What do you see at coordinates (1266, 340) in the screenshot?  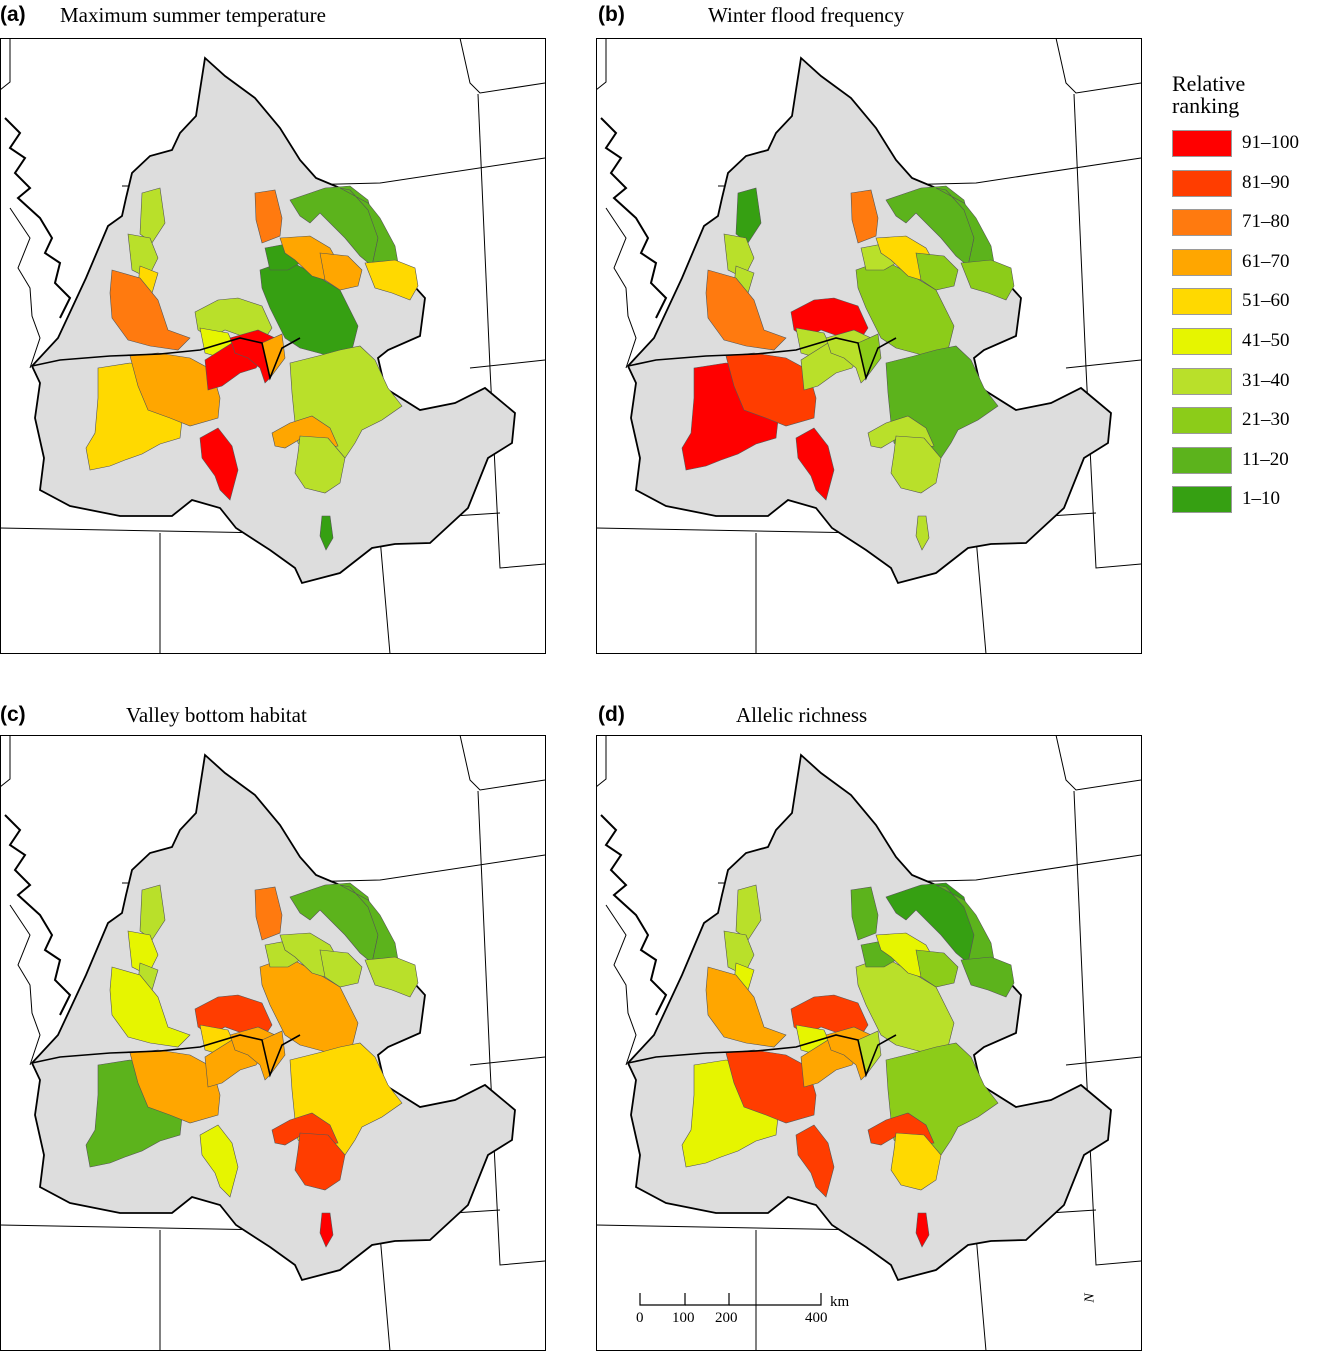 I see `legend-label: 41–50` at bounding box center [1266, 340].